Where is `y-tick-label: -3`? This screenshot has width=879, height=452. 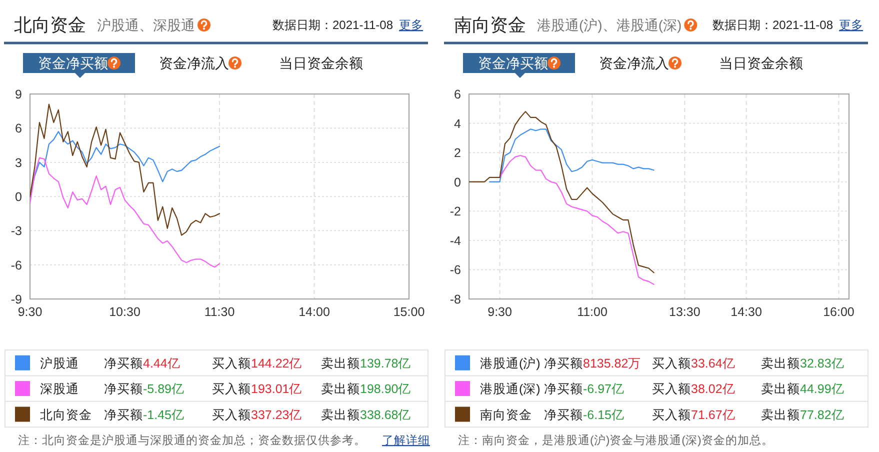 y-tick-label: -3 is located at coordinates (16, 231).